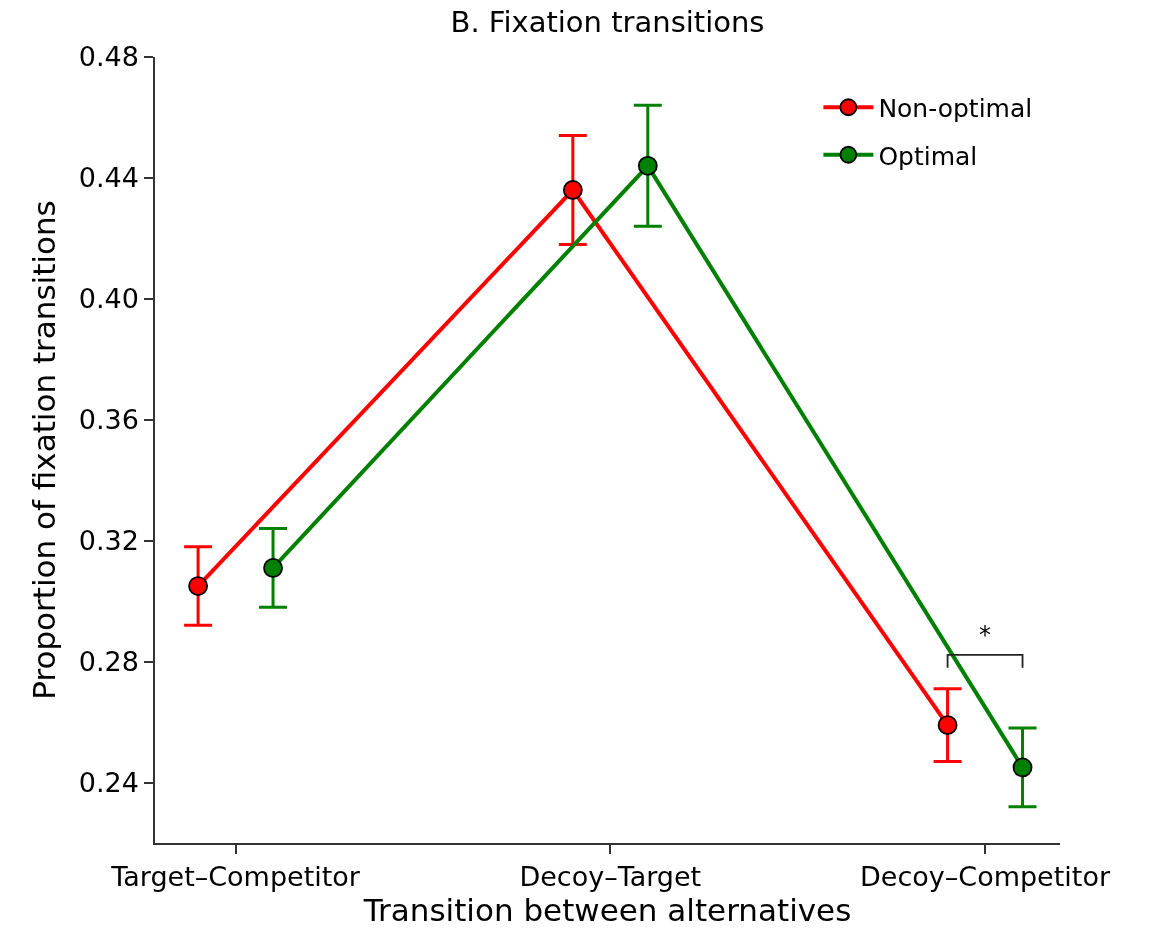 This screenshot has width=1154, height=944. Describe the element at coordinates (607, 21) in the screenshot. I see `chart-title: B. Fixation transitions` at that location.